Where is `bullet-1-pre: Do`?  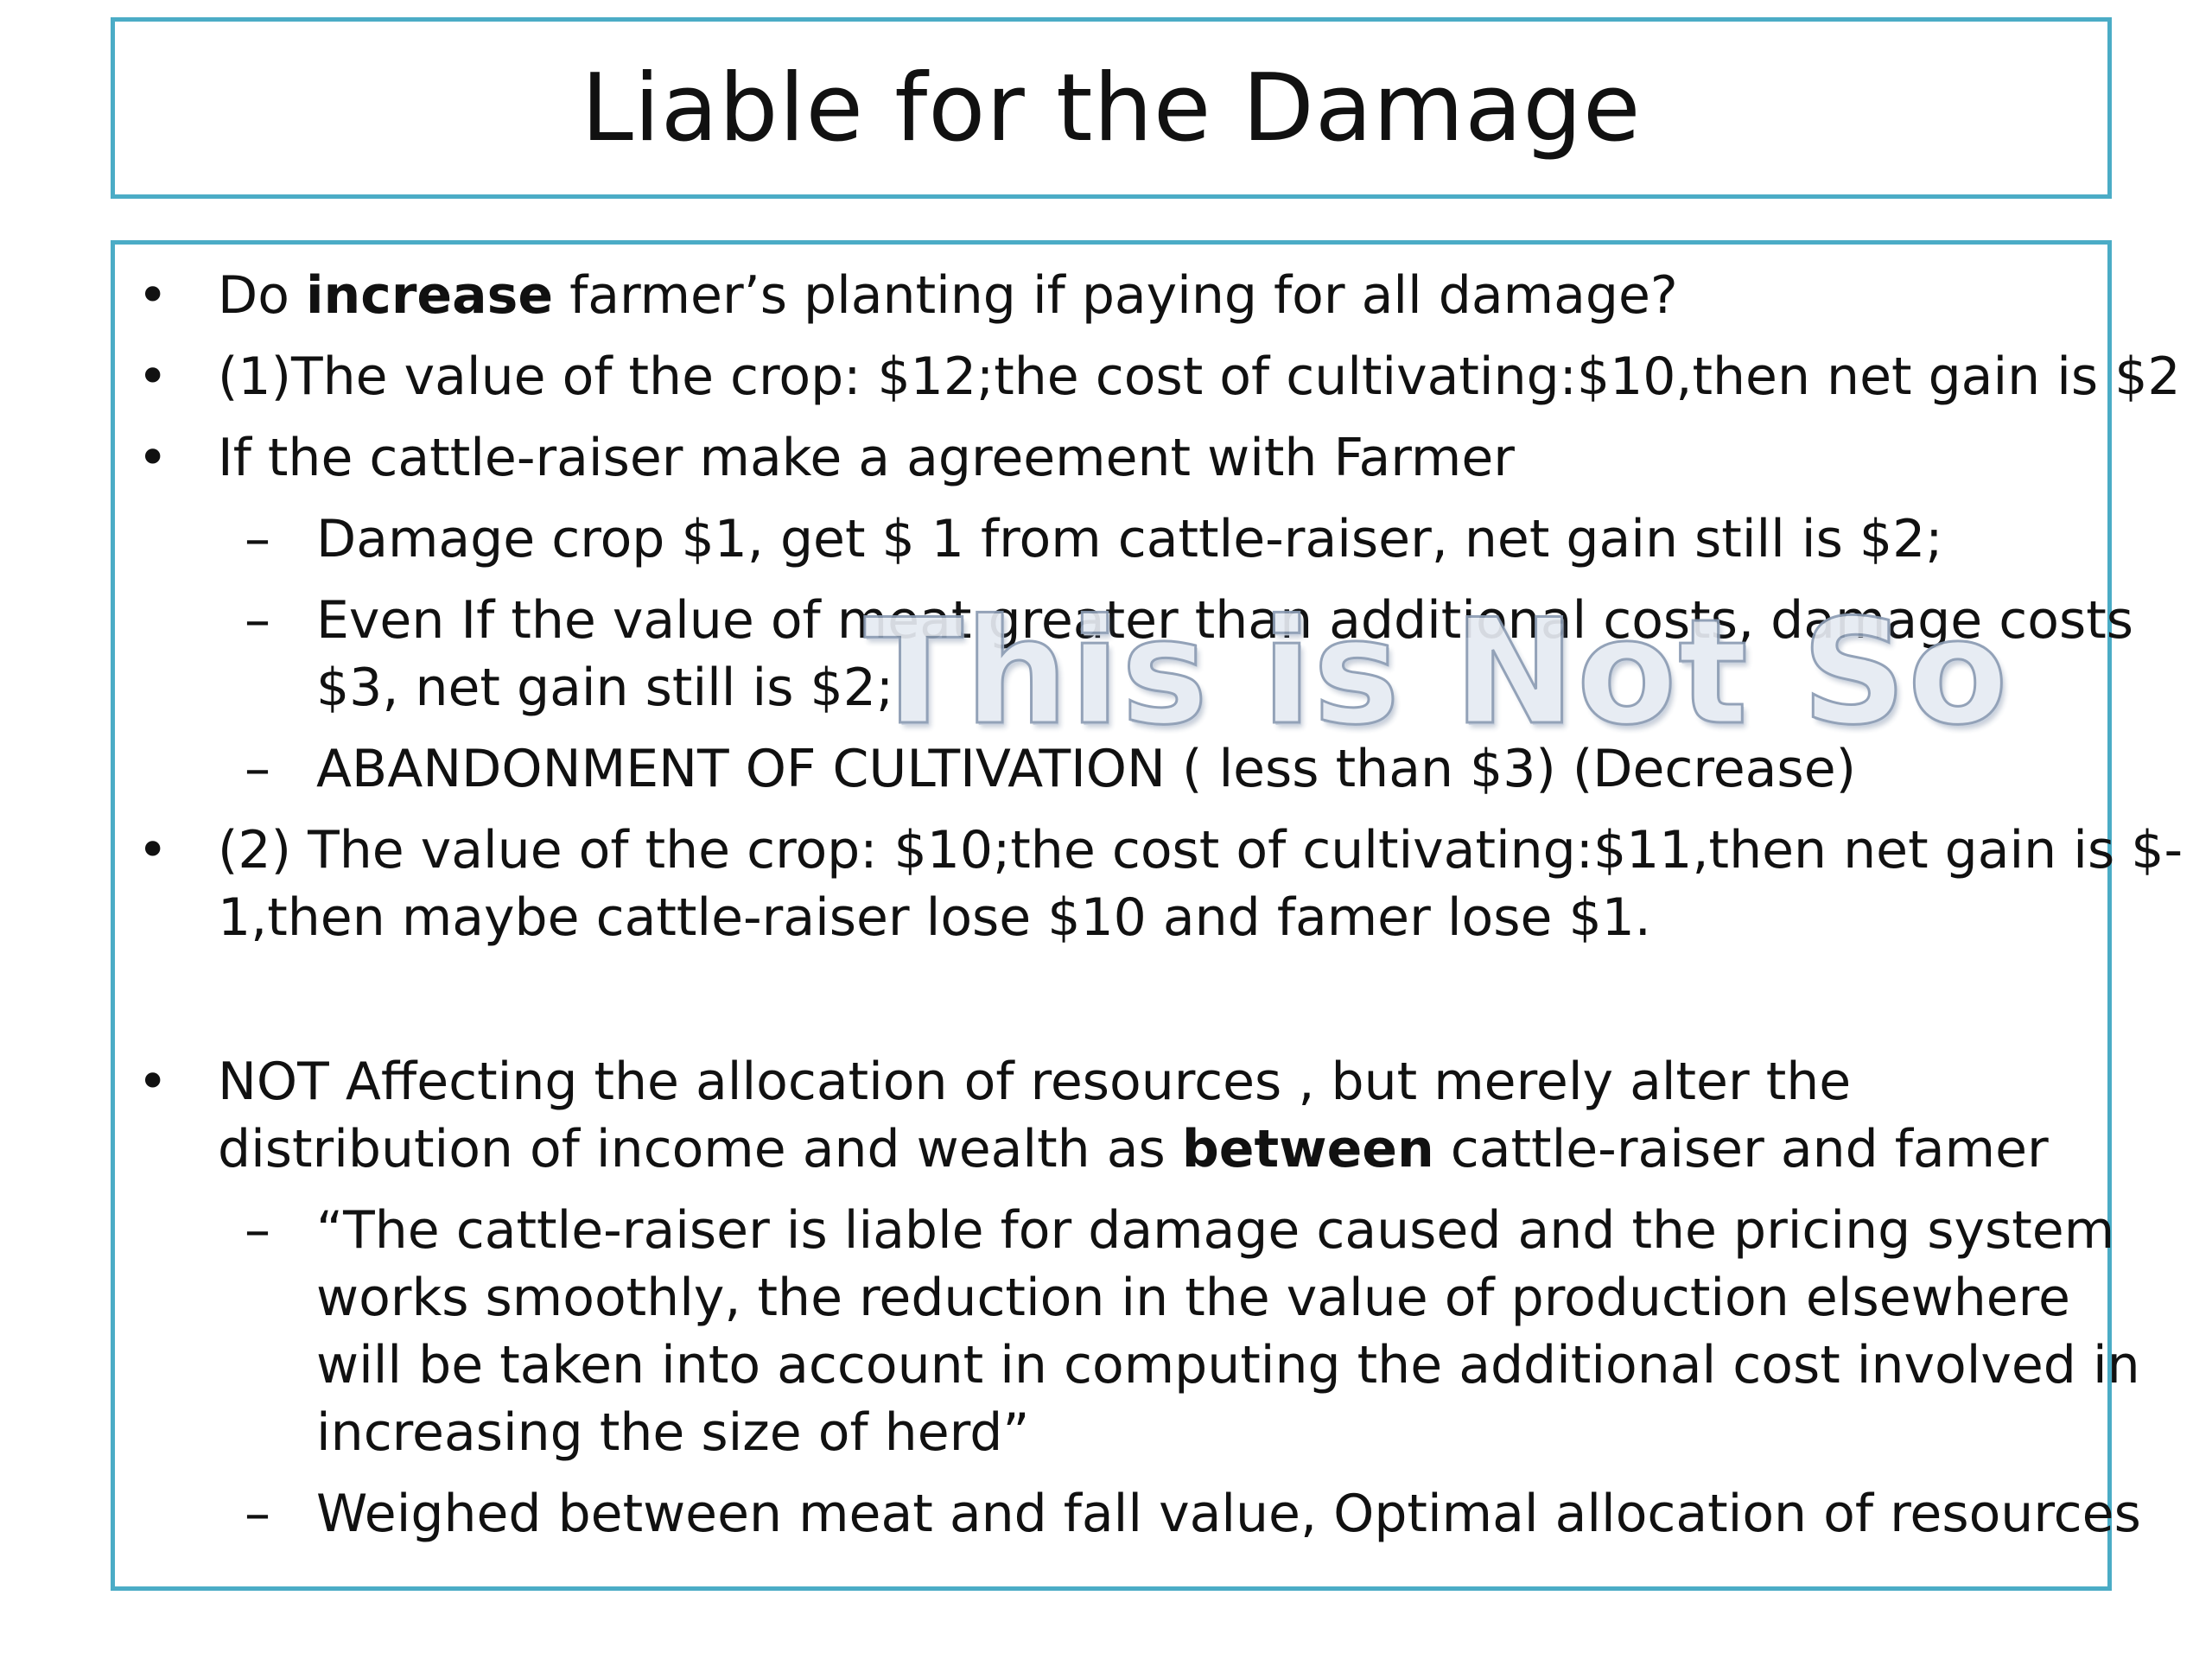 bullet-1-pre: Do is located at coordinates (262, 295).